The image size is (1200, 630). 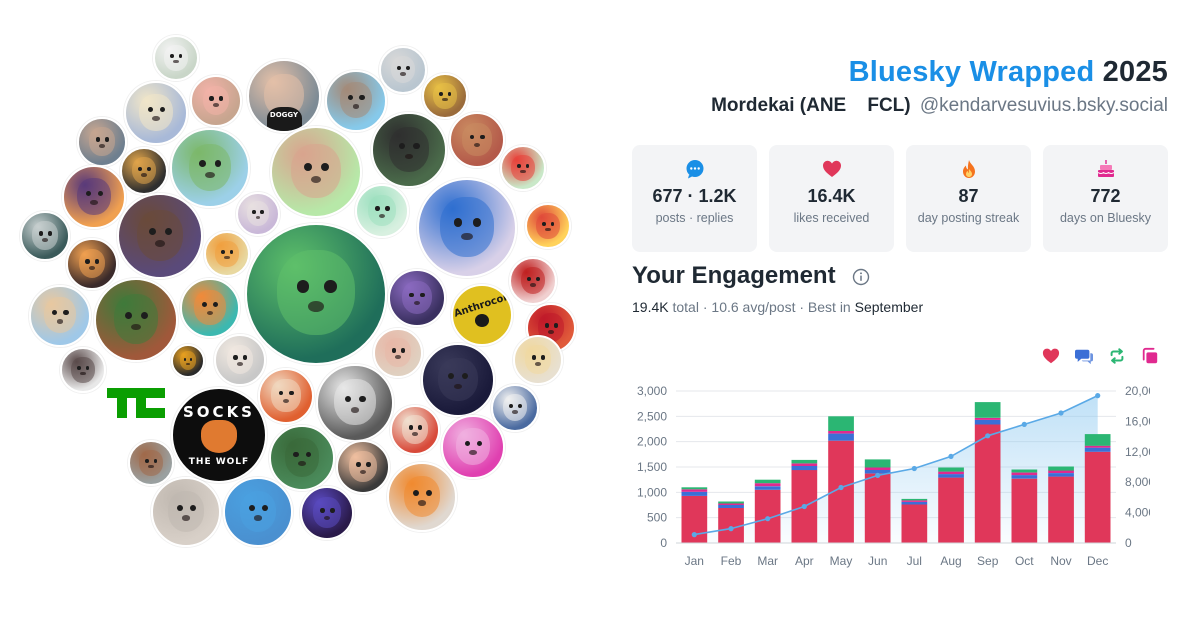 What do you see at coordinates (968, 218) in the screenshot?
I see `stat-label: day posting streak` at bounding box center [968, 218].